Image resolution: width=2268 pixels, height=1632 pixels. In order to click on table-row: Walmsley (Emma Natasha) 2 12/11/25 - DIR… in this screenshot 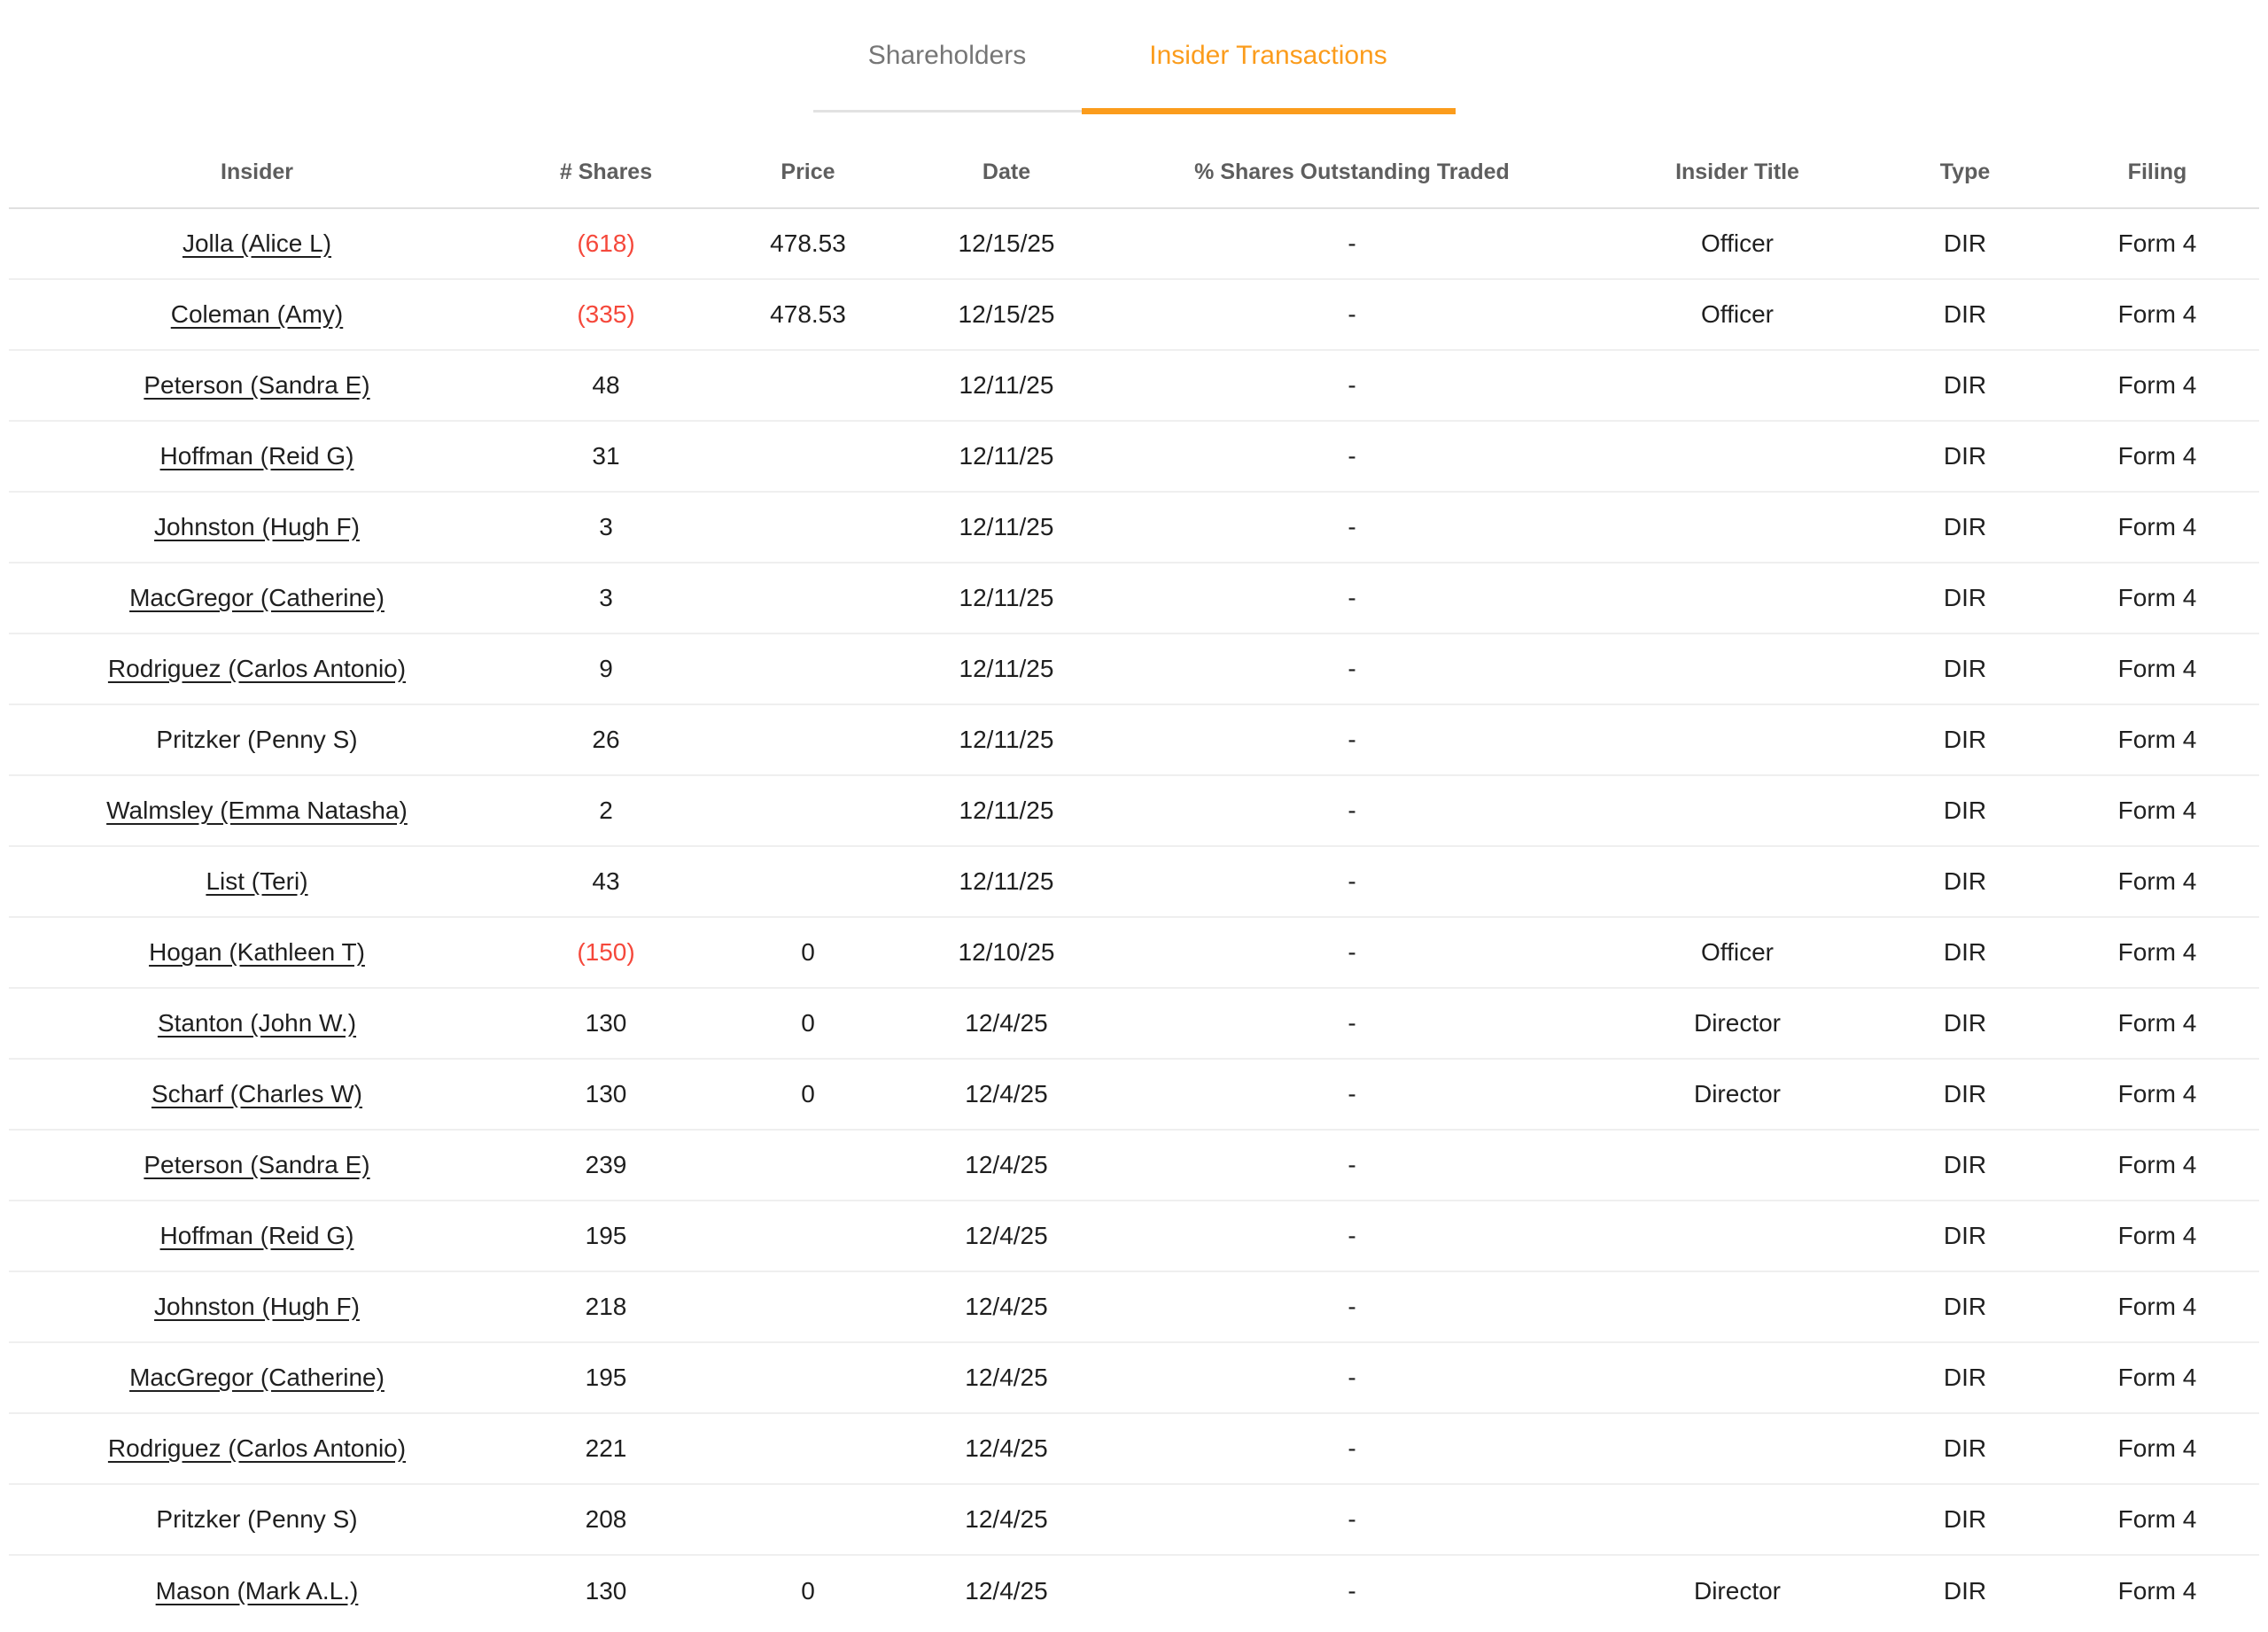, I will do `click(1134, 811)`.